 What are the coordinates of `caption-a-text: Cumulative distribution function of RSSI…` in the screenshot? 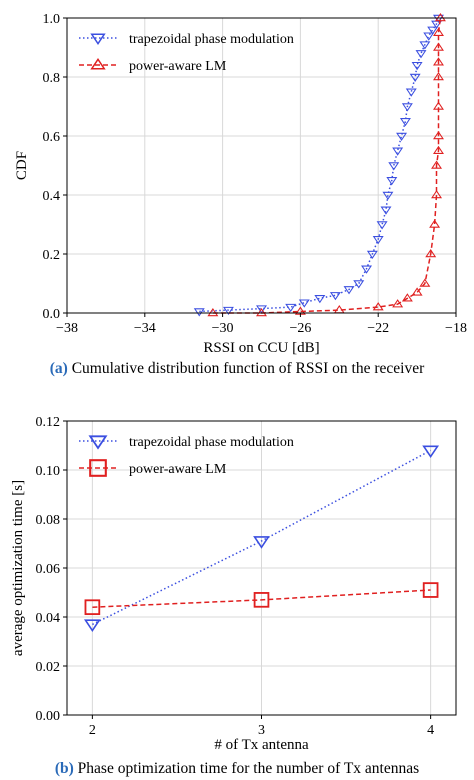 It's located at (246, 368).